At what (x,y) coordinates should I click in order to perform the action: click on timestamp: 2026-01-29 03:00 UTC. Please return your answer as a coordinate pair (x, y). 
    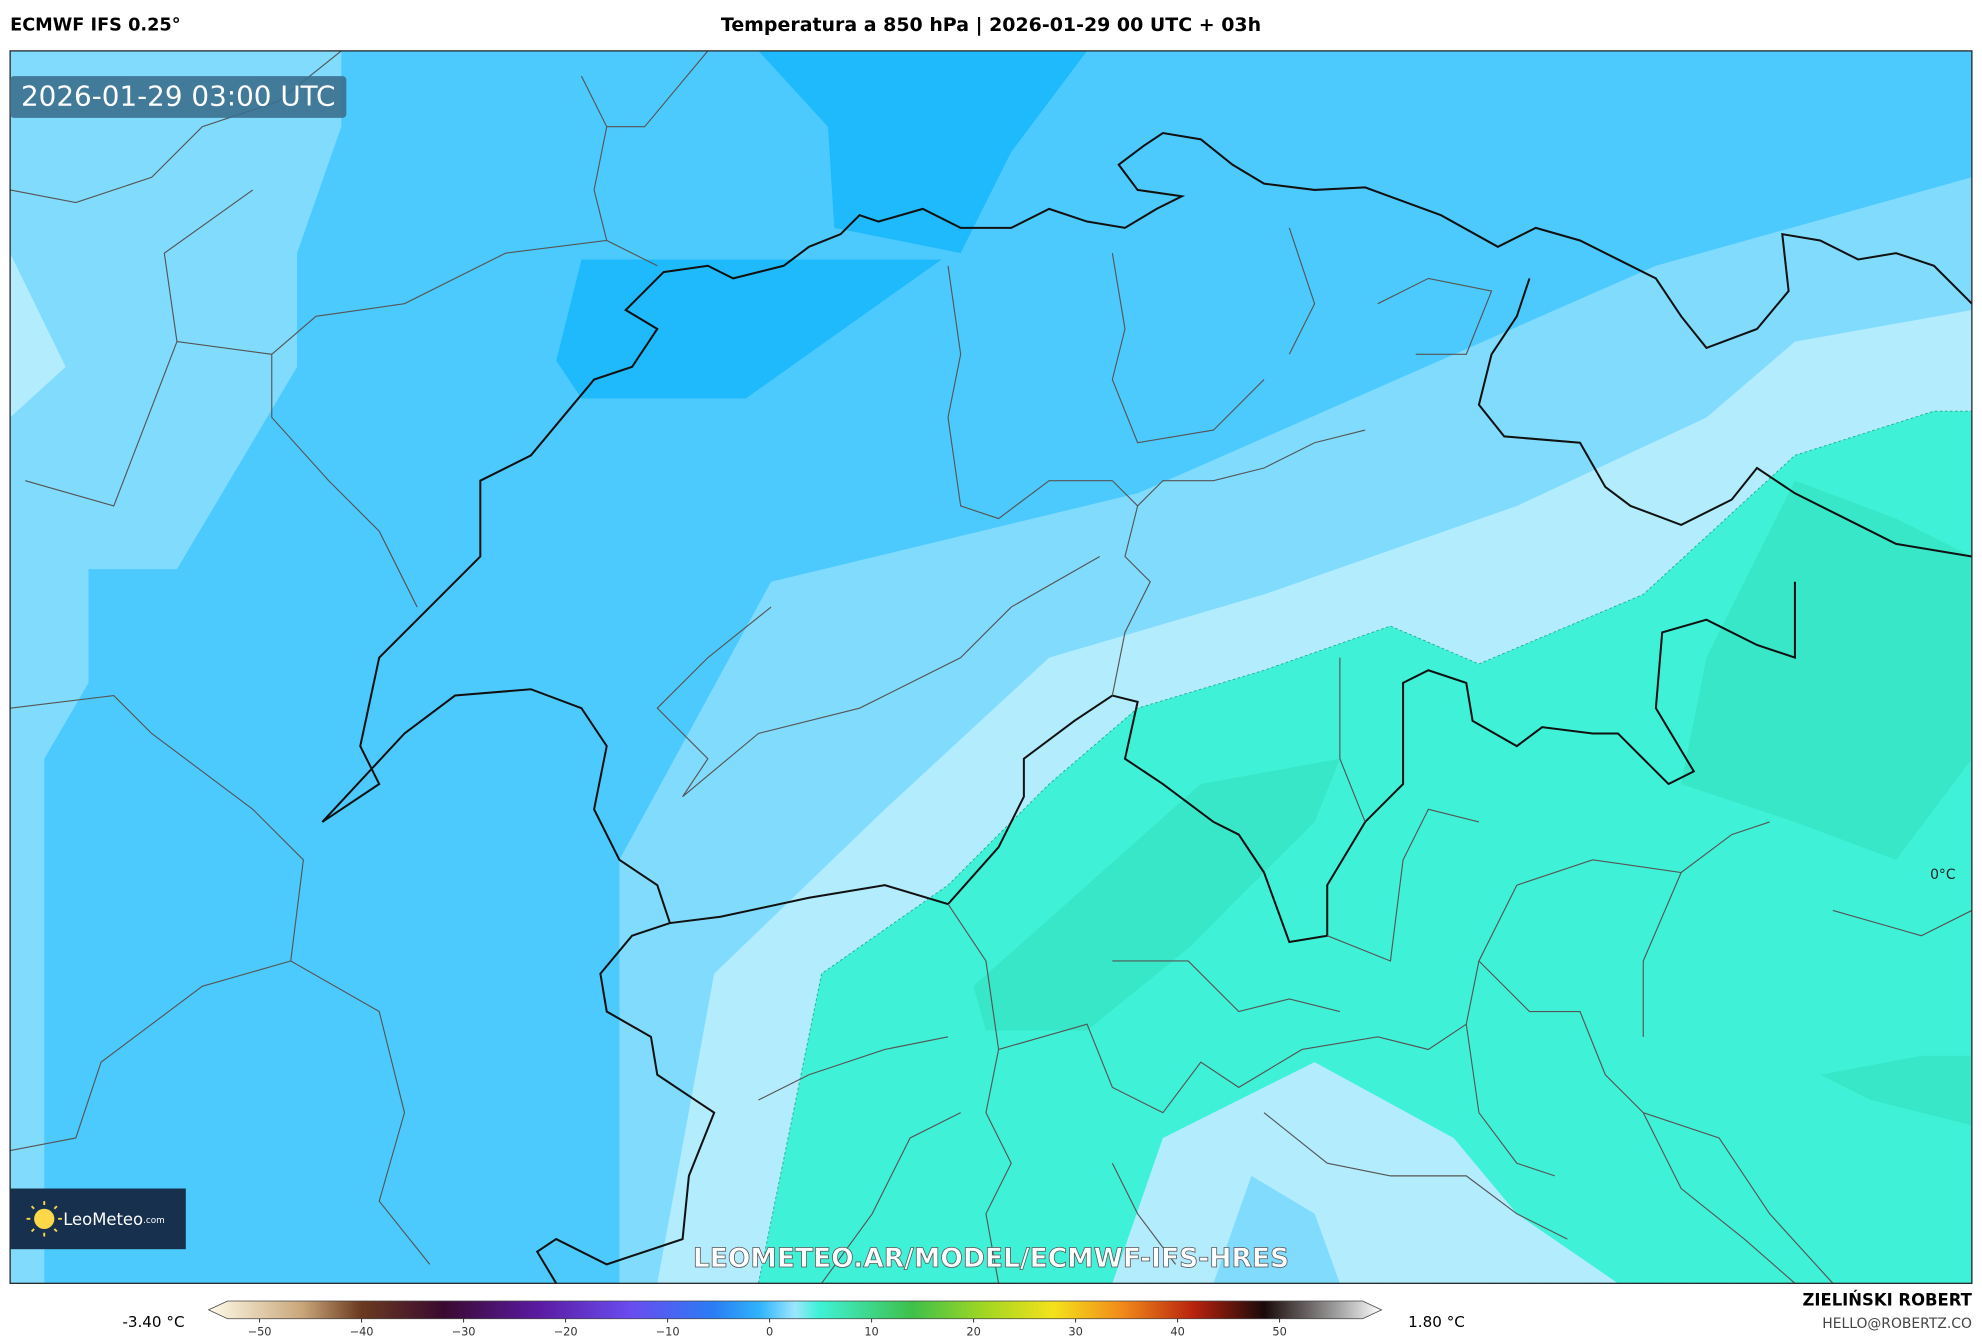
    Looking at the image, I should click on (178, 96).